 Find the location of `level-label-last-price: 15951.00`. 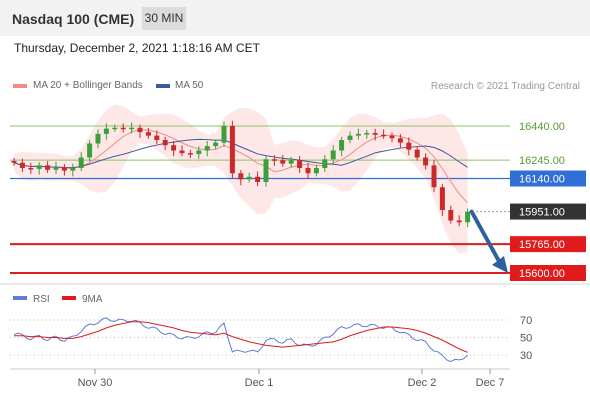

level-label-last-price: 15951.00 is located at coordinates (542, 213).